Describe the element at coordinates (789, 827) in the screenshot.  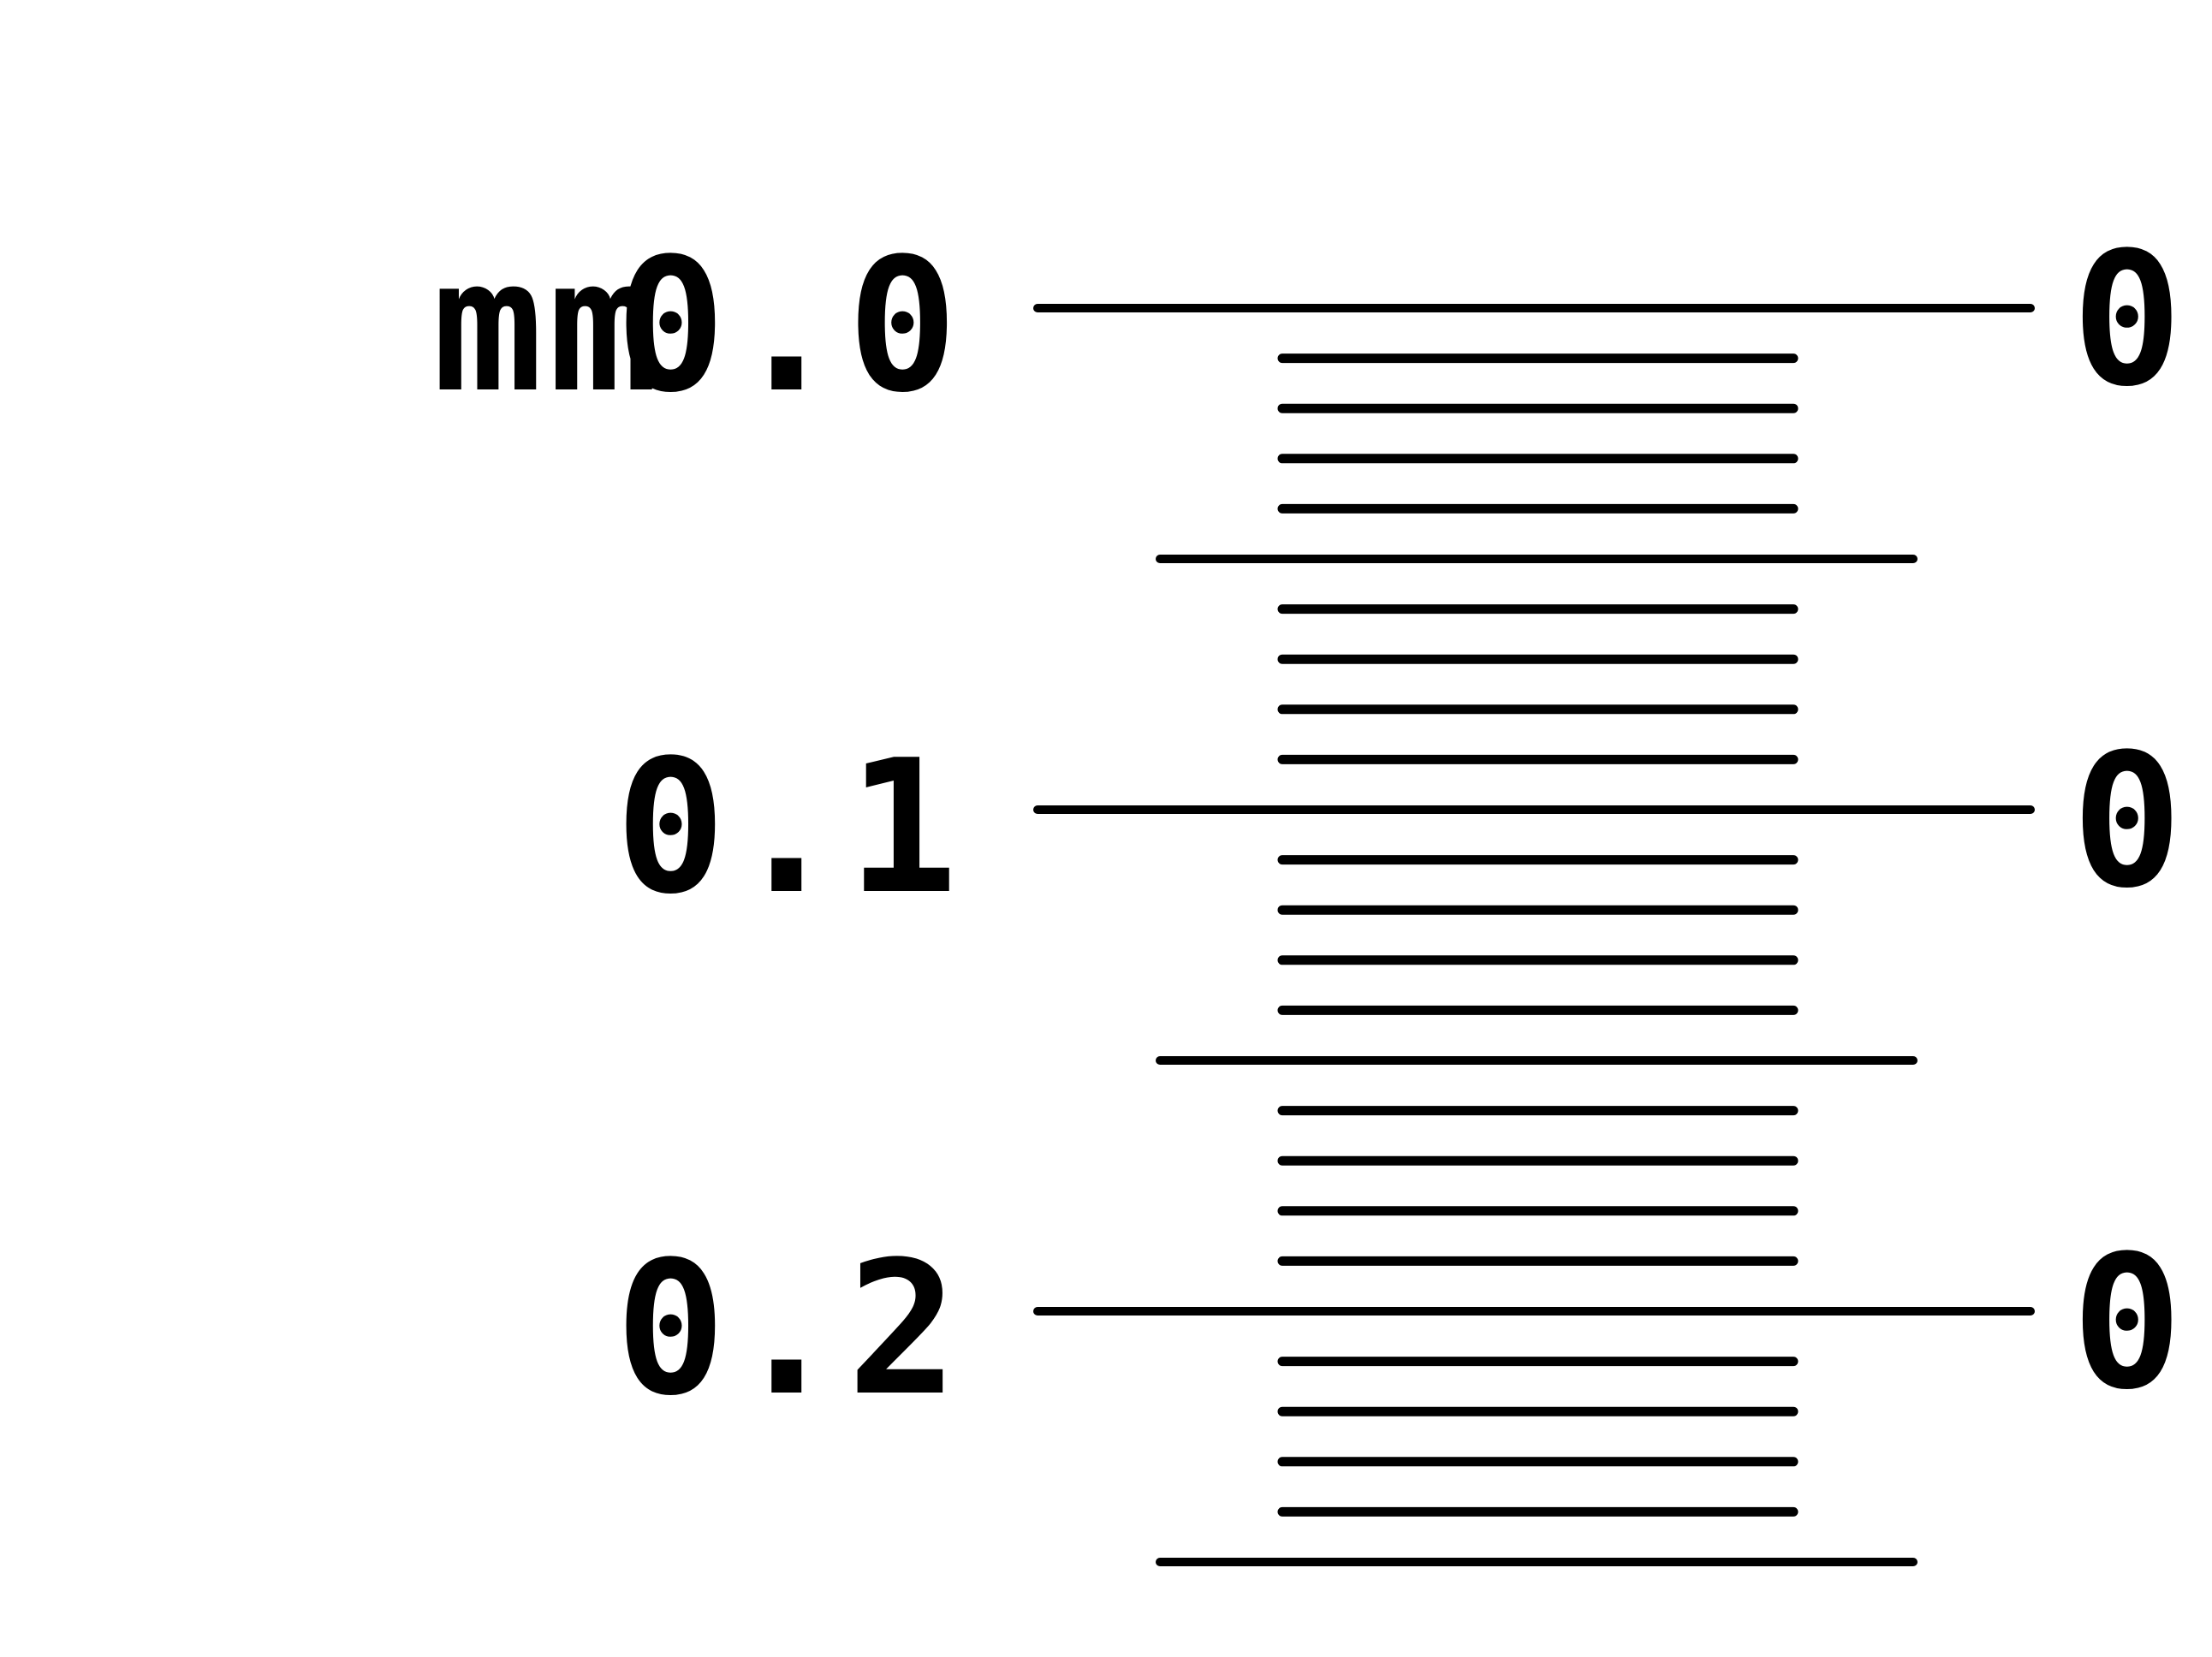
I see `left-label-major-1: 0.1` at that location.